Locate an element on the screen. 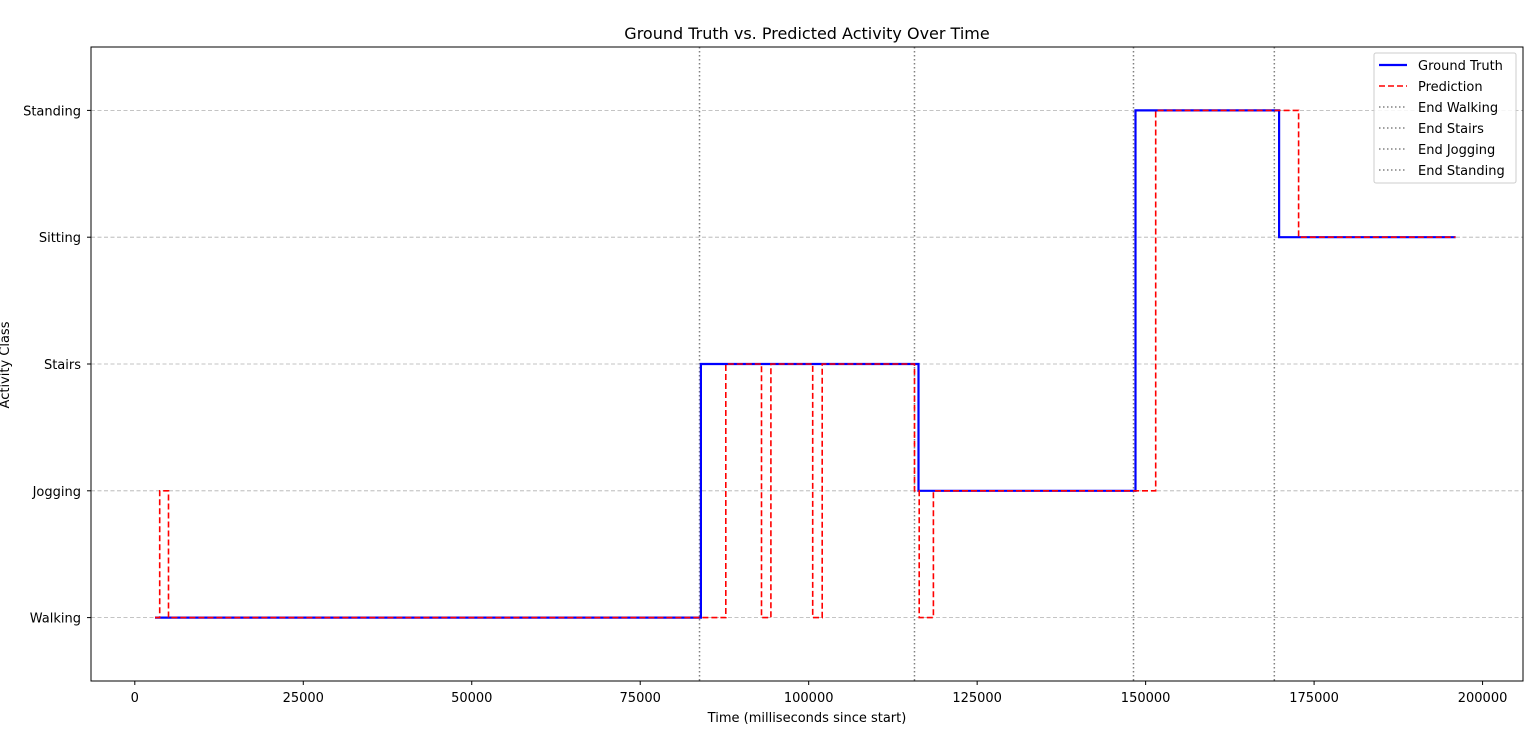  y-axis-label: Activity Class is located at coordinates (6, 364).